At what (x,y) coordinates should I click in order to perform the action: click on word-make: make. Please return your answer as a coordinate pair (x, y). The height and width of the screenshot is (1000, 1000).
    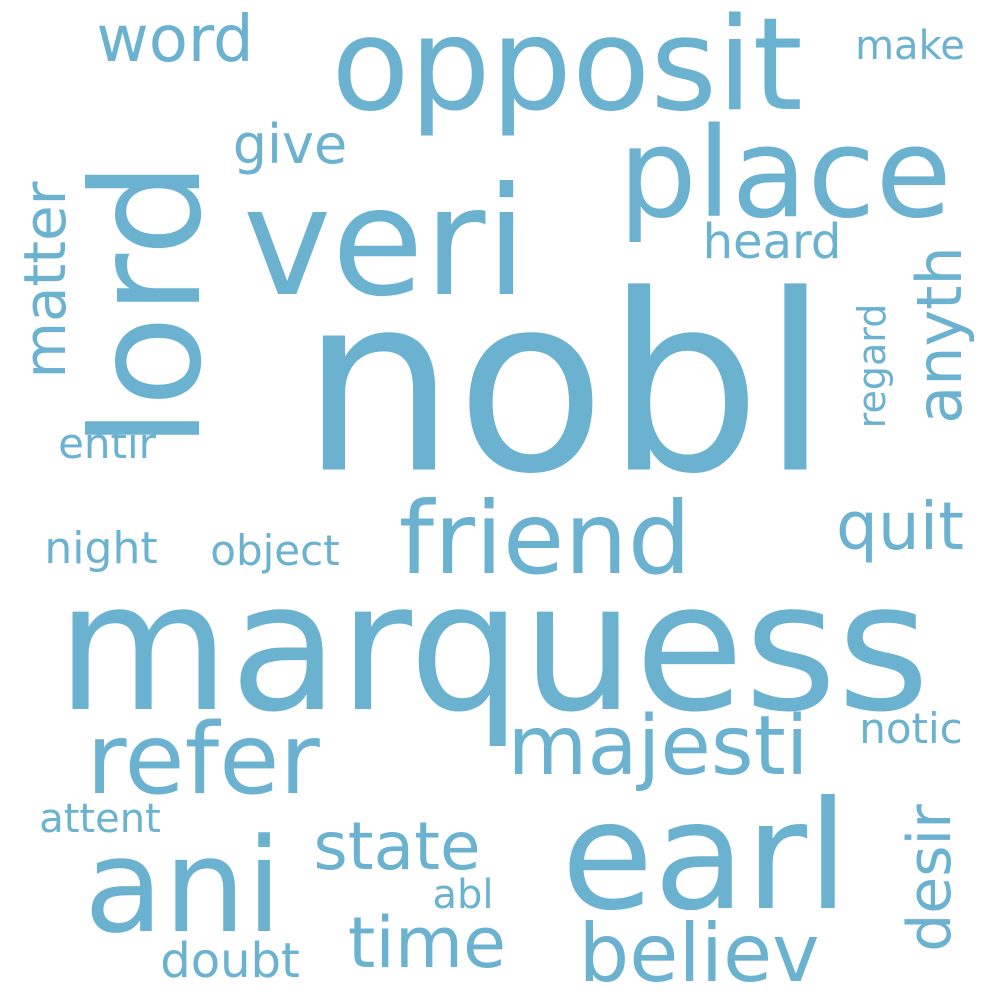
    Looking at the image, I should click on (910, 46).